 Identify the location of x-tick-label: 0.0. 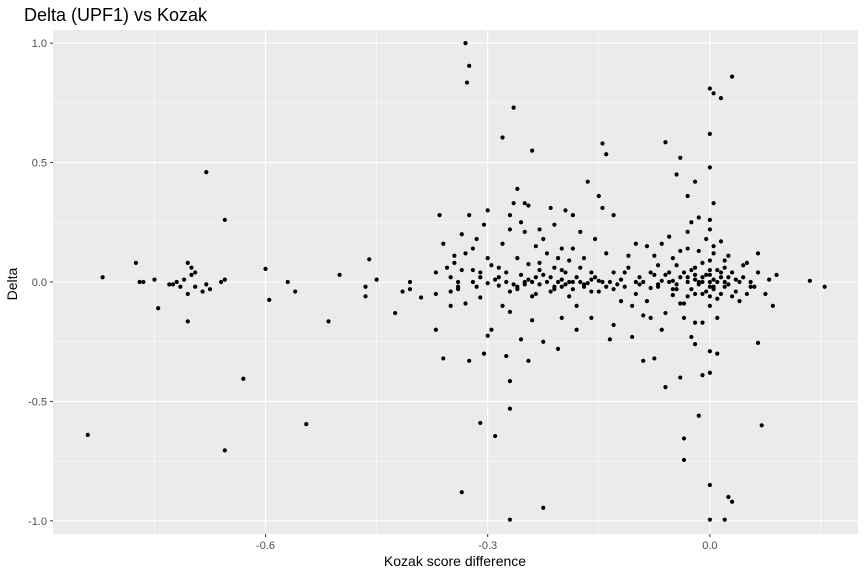
(709, 546).